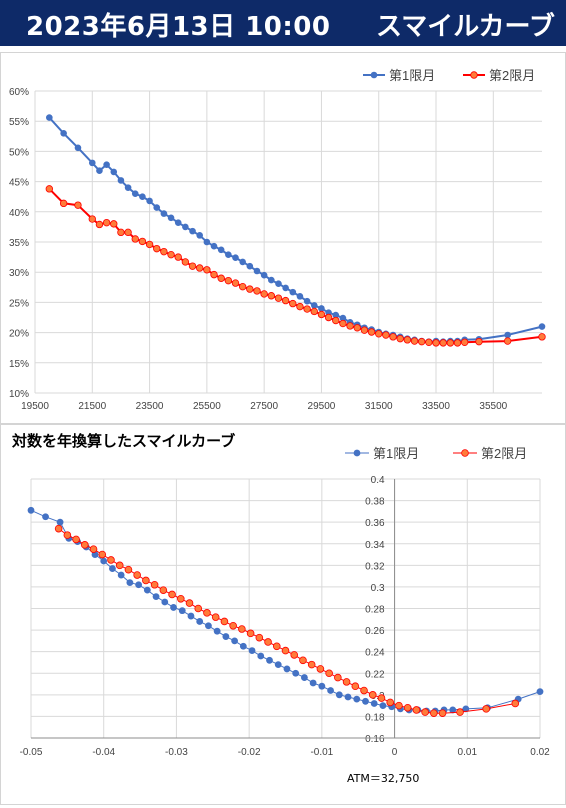  Describe the element at coordinates (504, 453) in the screenshot. I see `chart2-legend-label: 第2限月` at that location.